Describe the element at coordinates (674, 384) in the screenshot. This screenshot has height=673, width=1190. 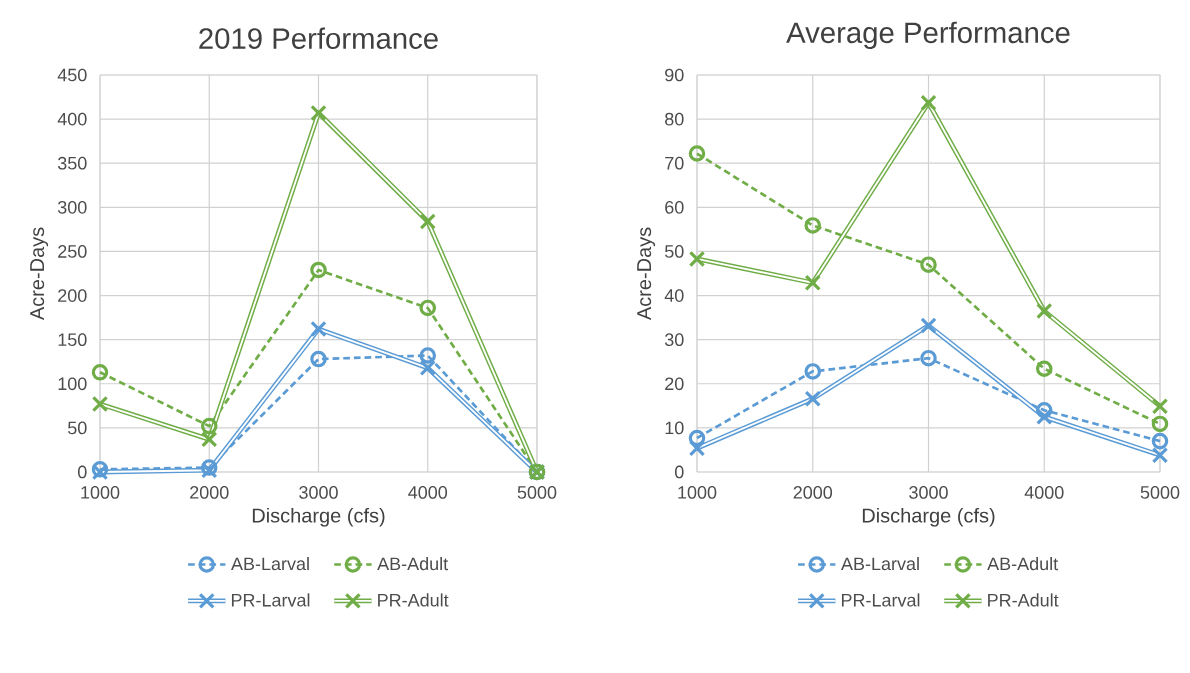
I see `y-tick-label: 20` at that location.